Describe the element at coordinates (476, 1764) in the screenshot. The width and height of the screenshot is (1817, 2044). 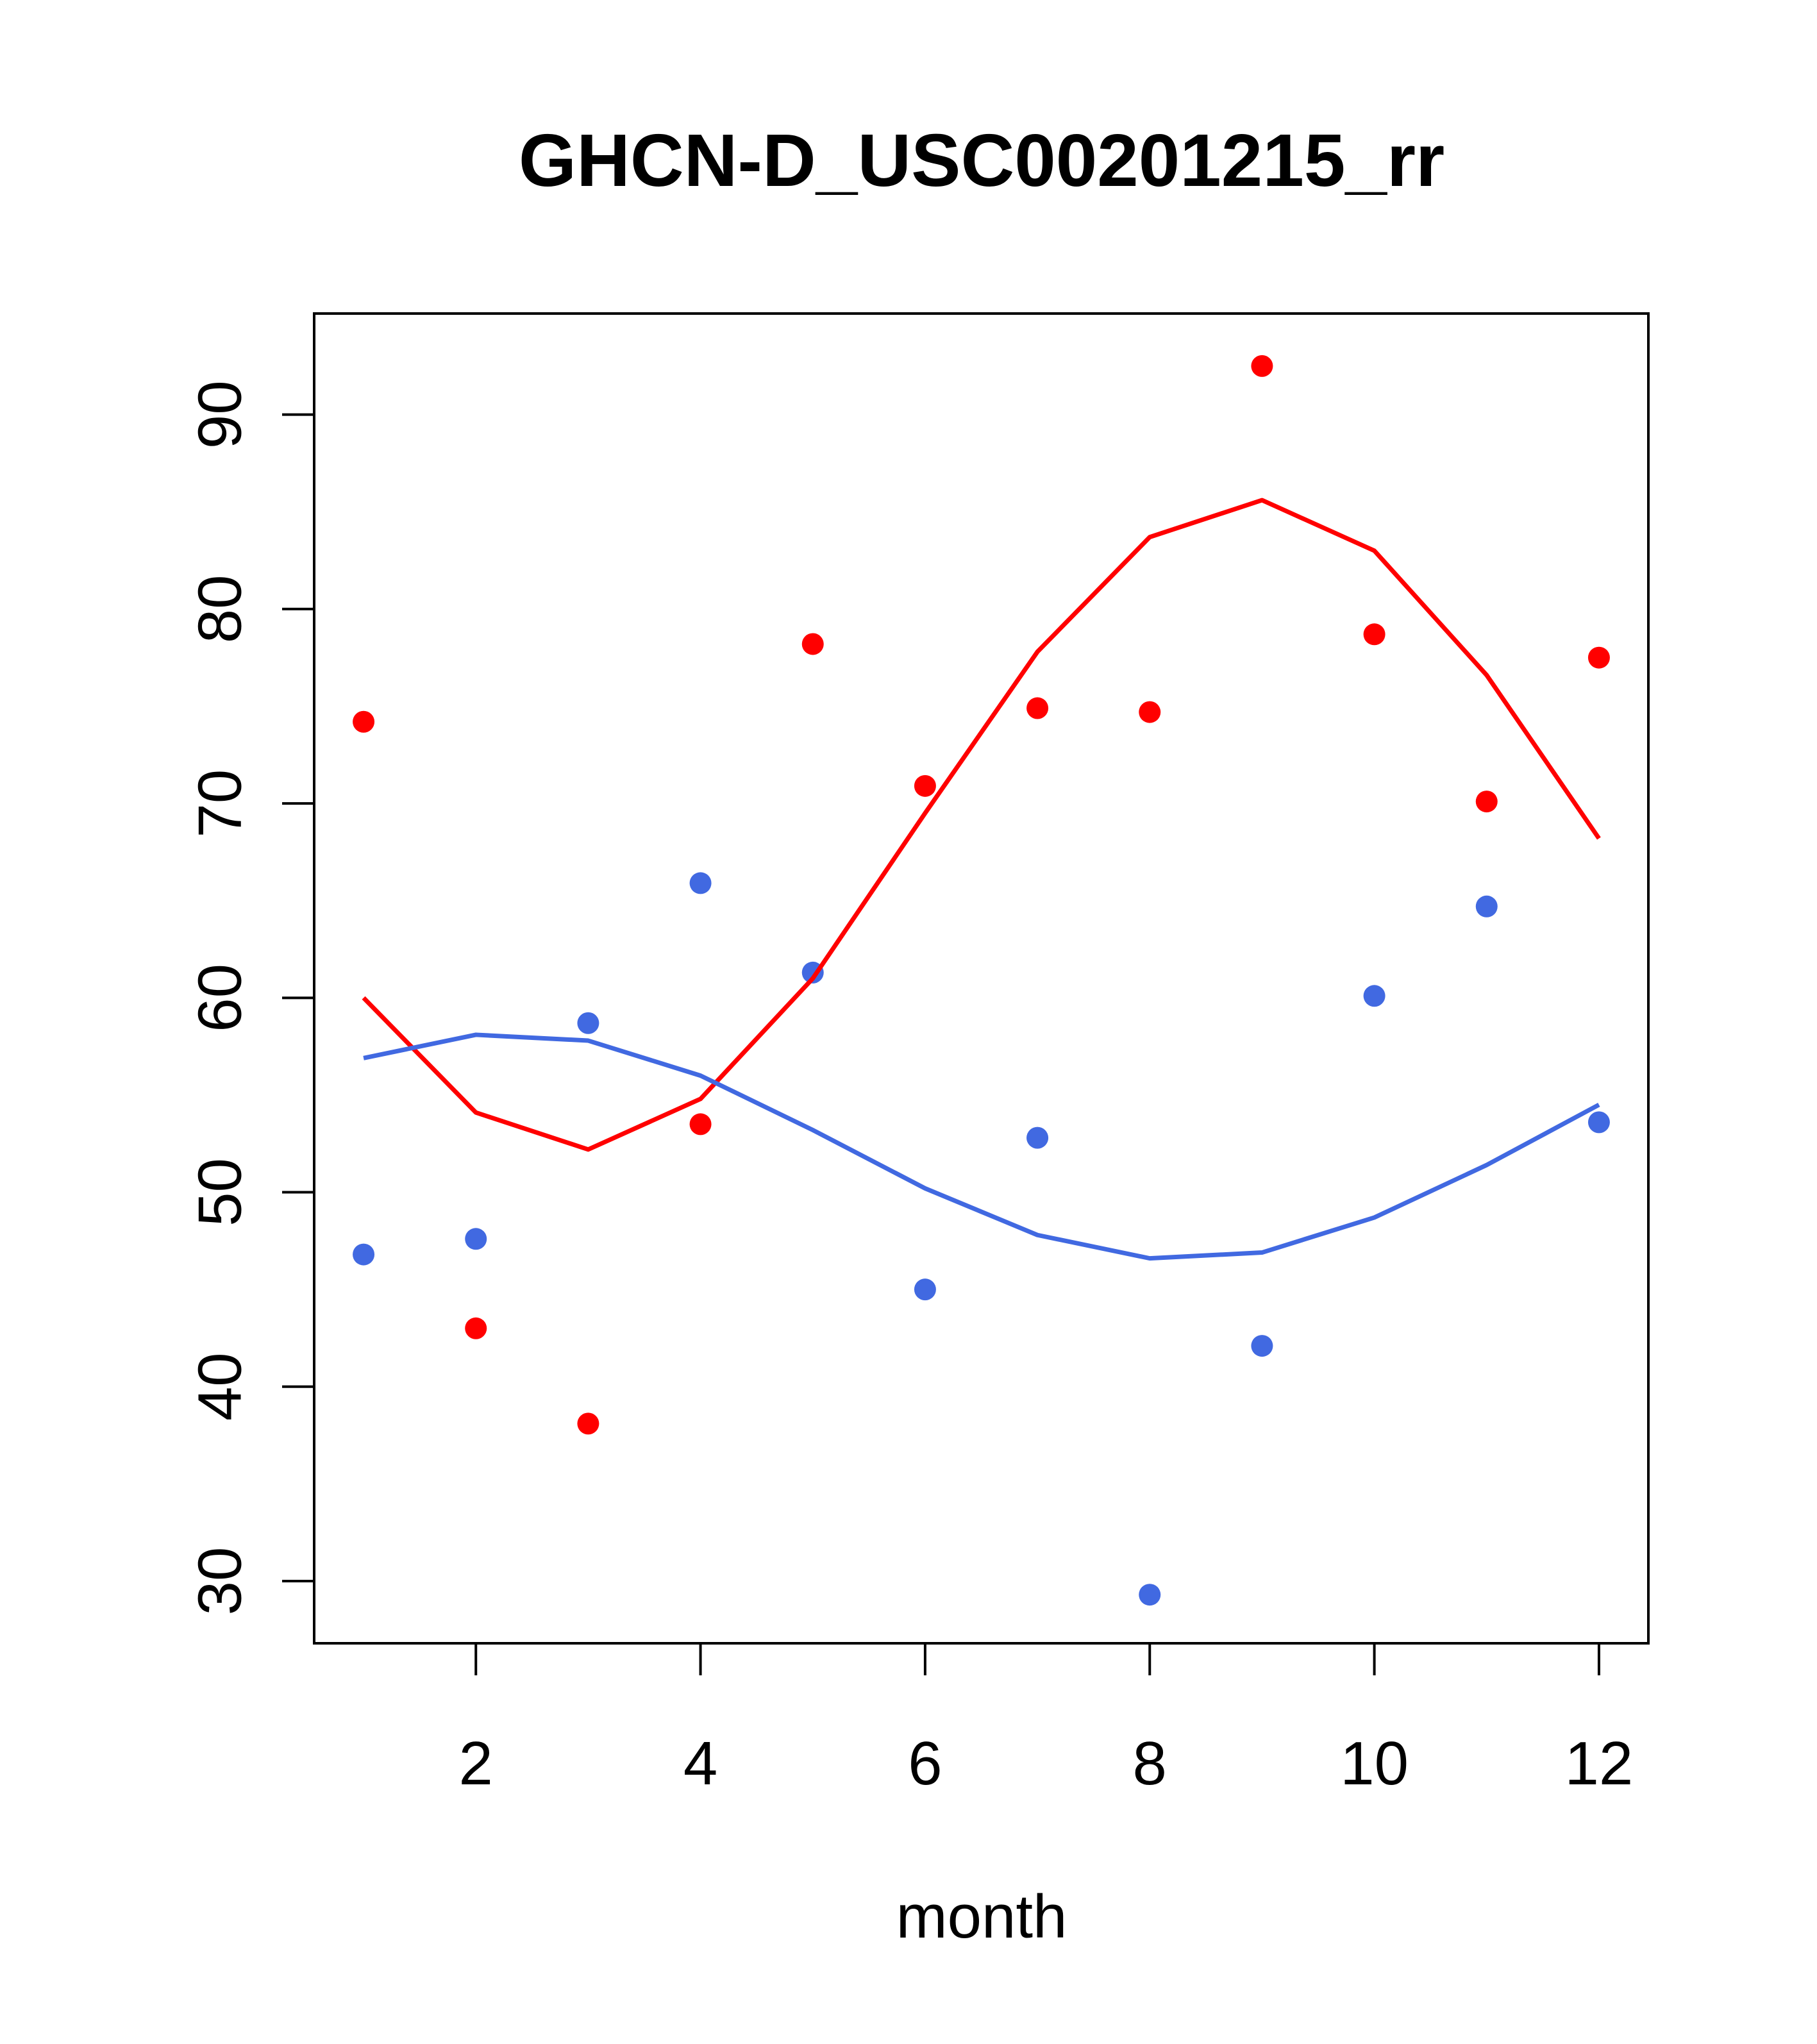
I see `x-tick-label: 2` at that location.